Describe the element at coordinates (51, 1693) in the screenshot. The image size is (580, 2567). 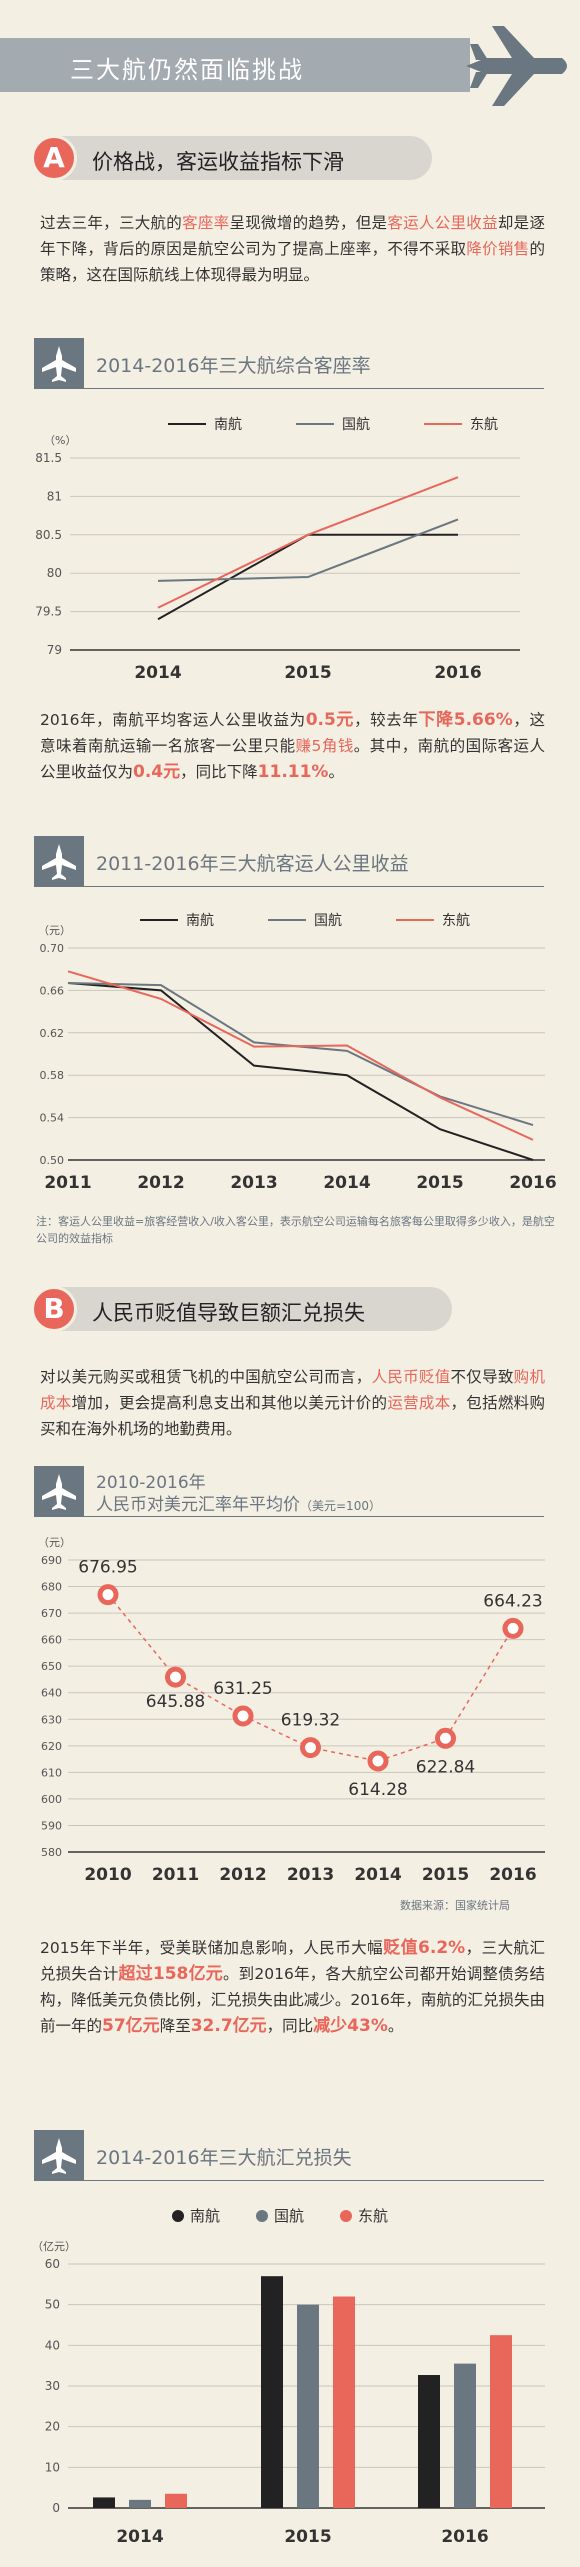
I see `y-tick-label: 640` at that location.